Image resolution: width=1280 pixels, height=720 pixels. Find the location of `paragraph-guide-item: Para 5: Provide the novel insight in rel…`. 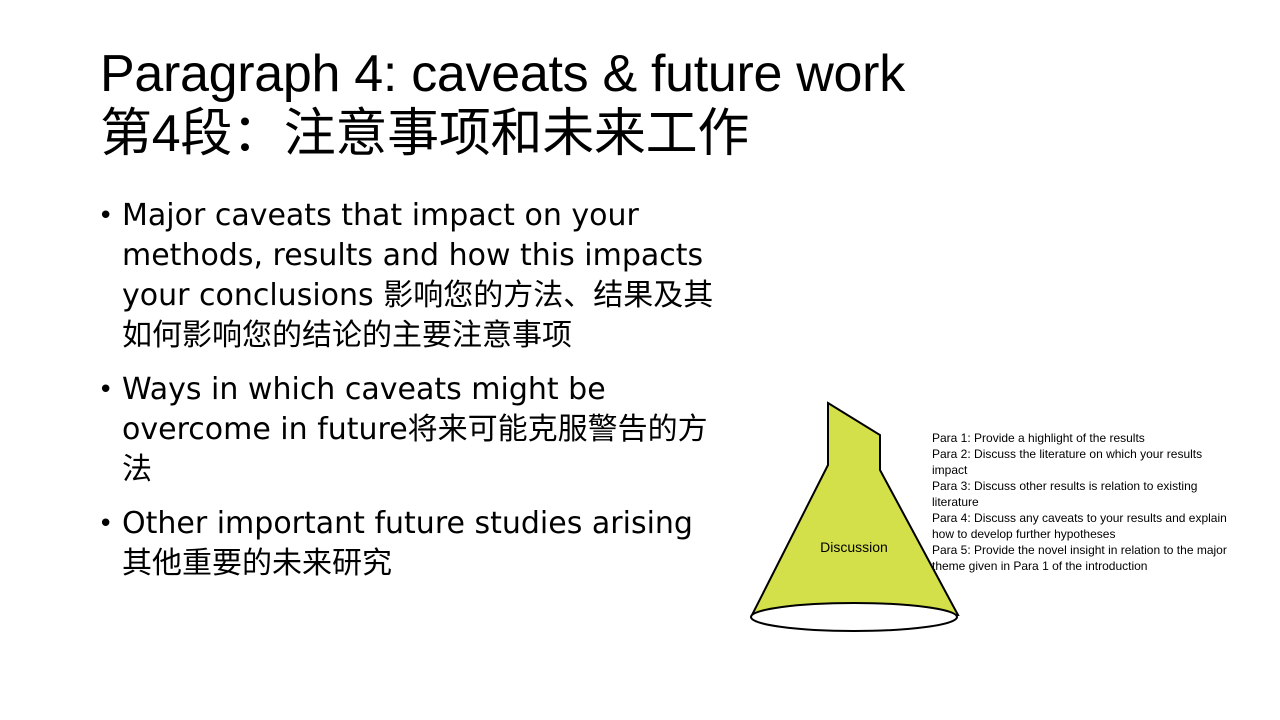

paragraph-guide-item: Para 5: Provide the novel insight in rel… is located at coordinates (1079, 558).